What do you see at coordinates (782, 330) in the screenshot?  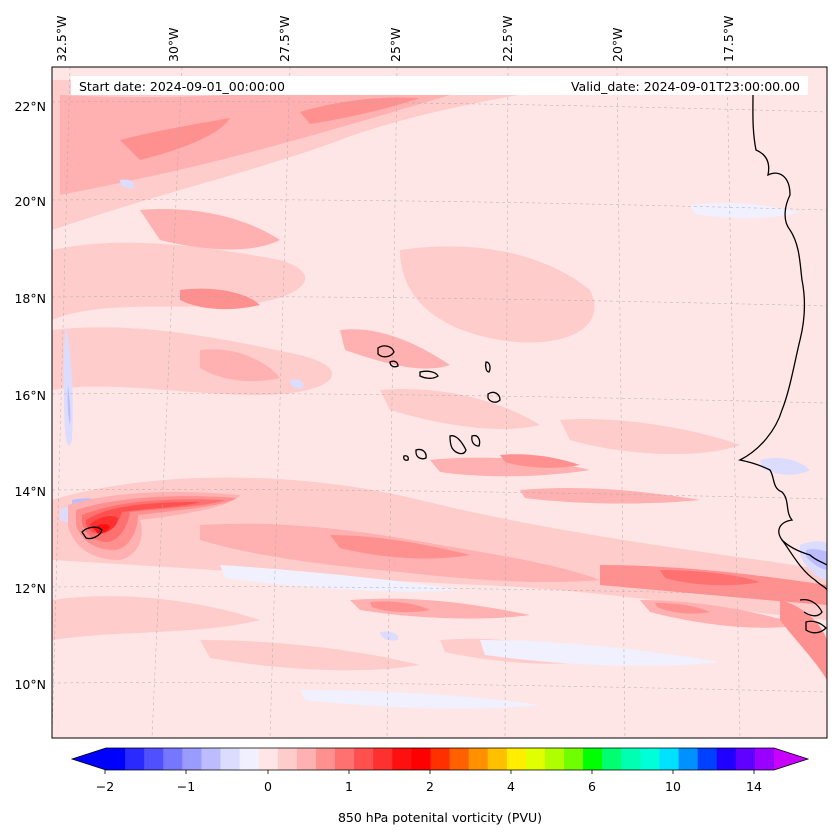 I see `africa-coastline` at bounding box center [782, 330].